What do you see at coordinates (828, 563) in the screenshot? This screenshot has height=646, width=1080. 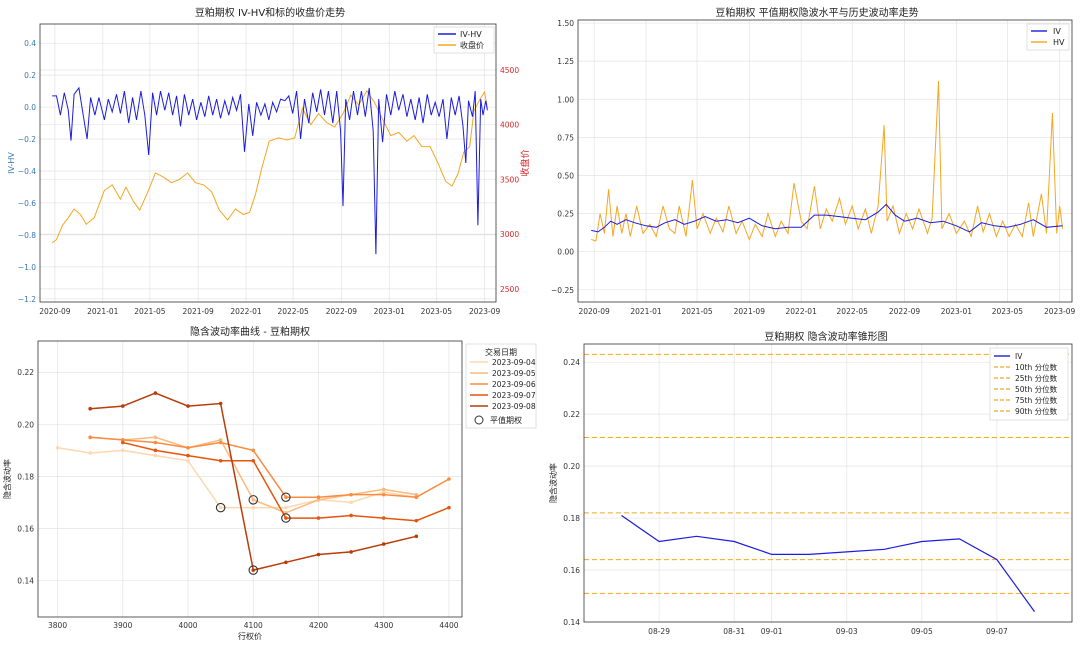 I see `chart4-iv-line` at bounding box center [828, 563].